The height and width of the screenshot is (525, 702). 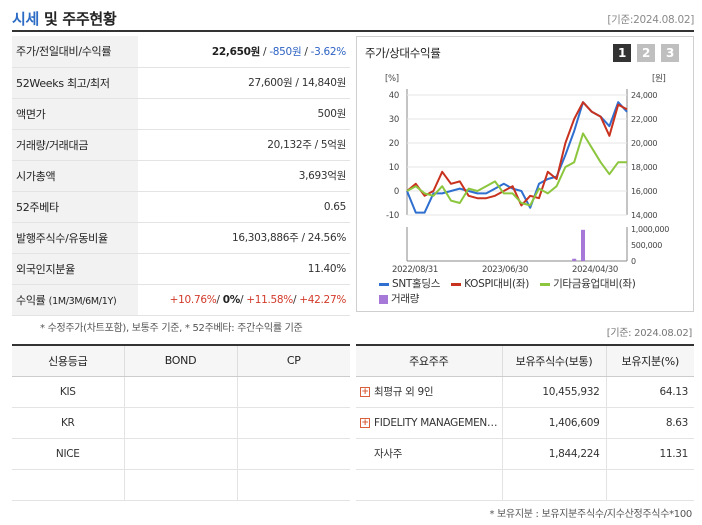 I want to click on returns-label: 수익률, so click(x=31, y=300).